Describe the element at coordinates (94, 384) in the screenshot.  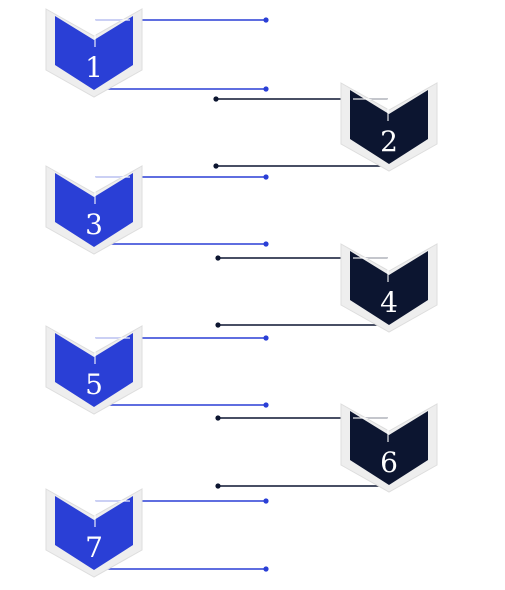
I see `step-number: 5` at that location.